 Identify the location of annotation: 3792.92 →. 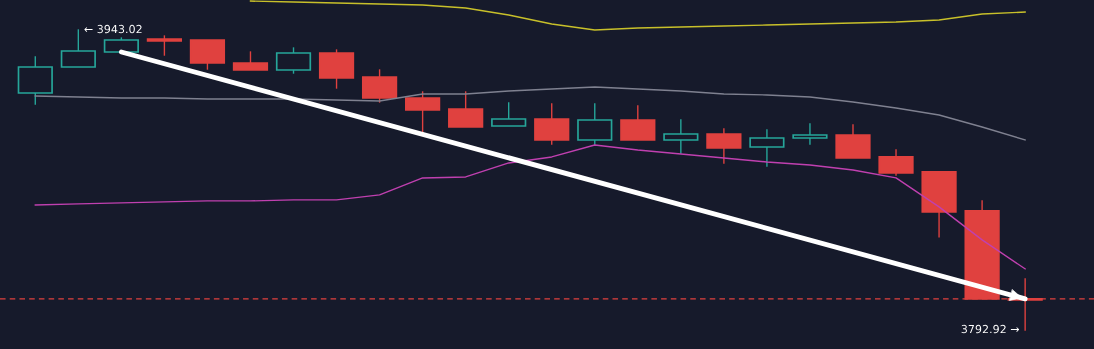
(990, 329).